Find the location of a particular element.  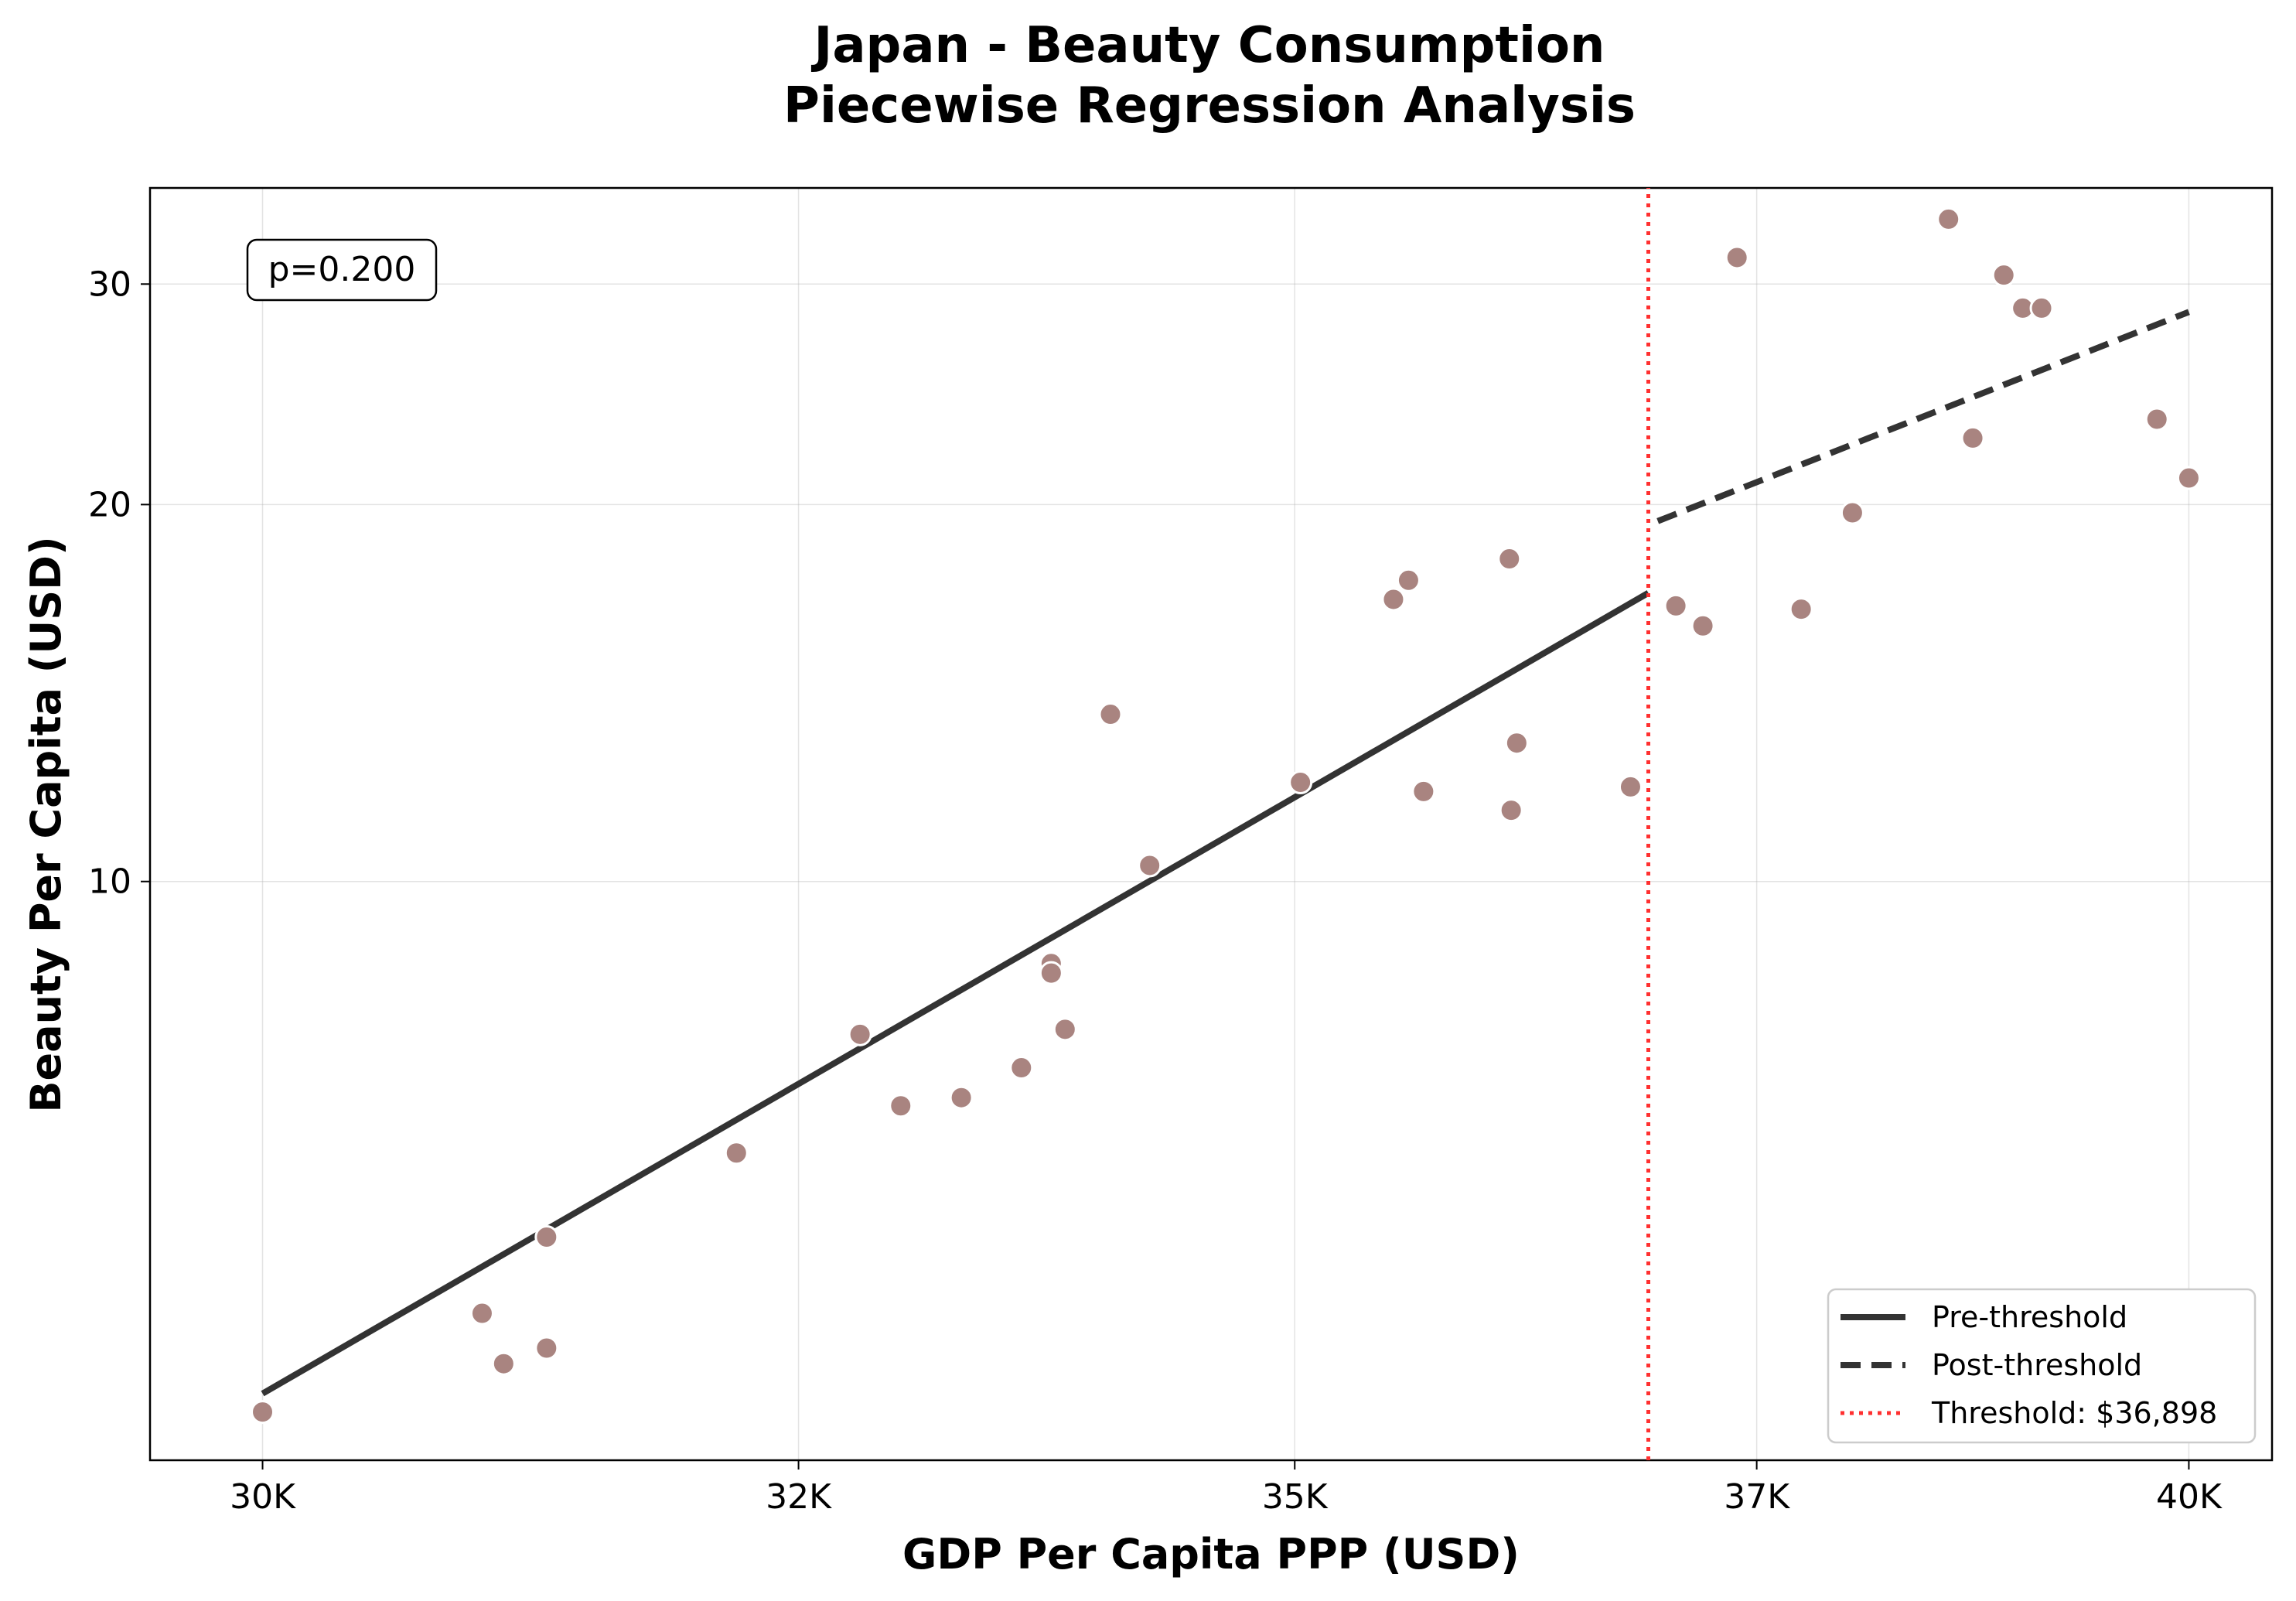

legend-pre-threshold-label: Pre-threshold is located at coordinates (2029, 1317).